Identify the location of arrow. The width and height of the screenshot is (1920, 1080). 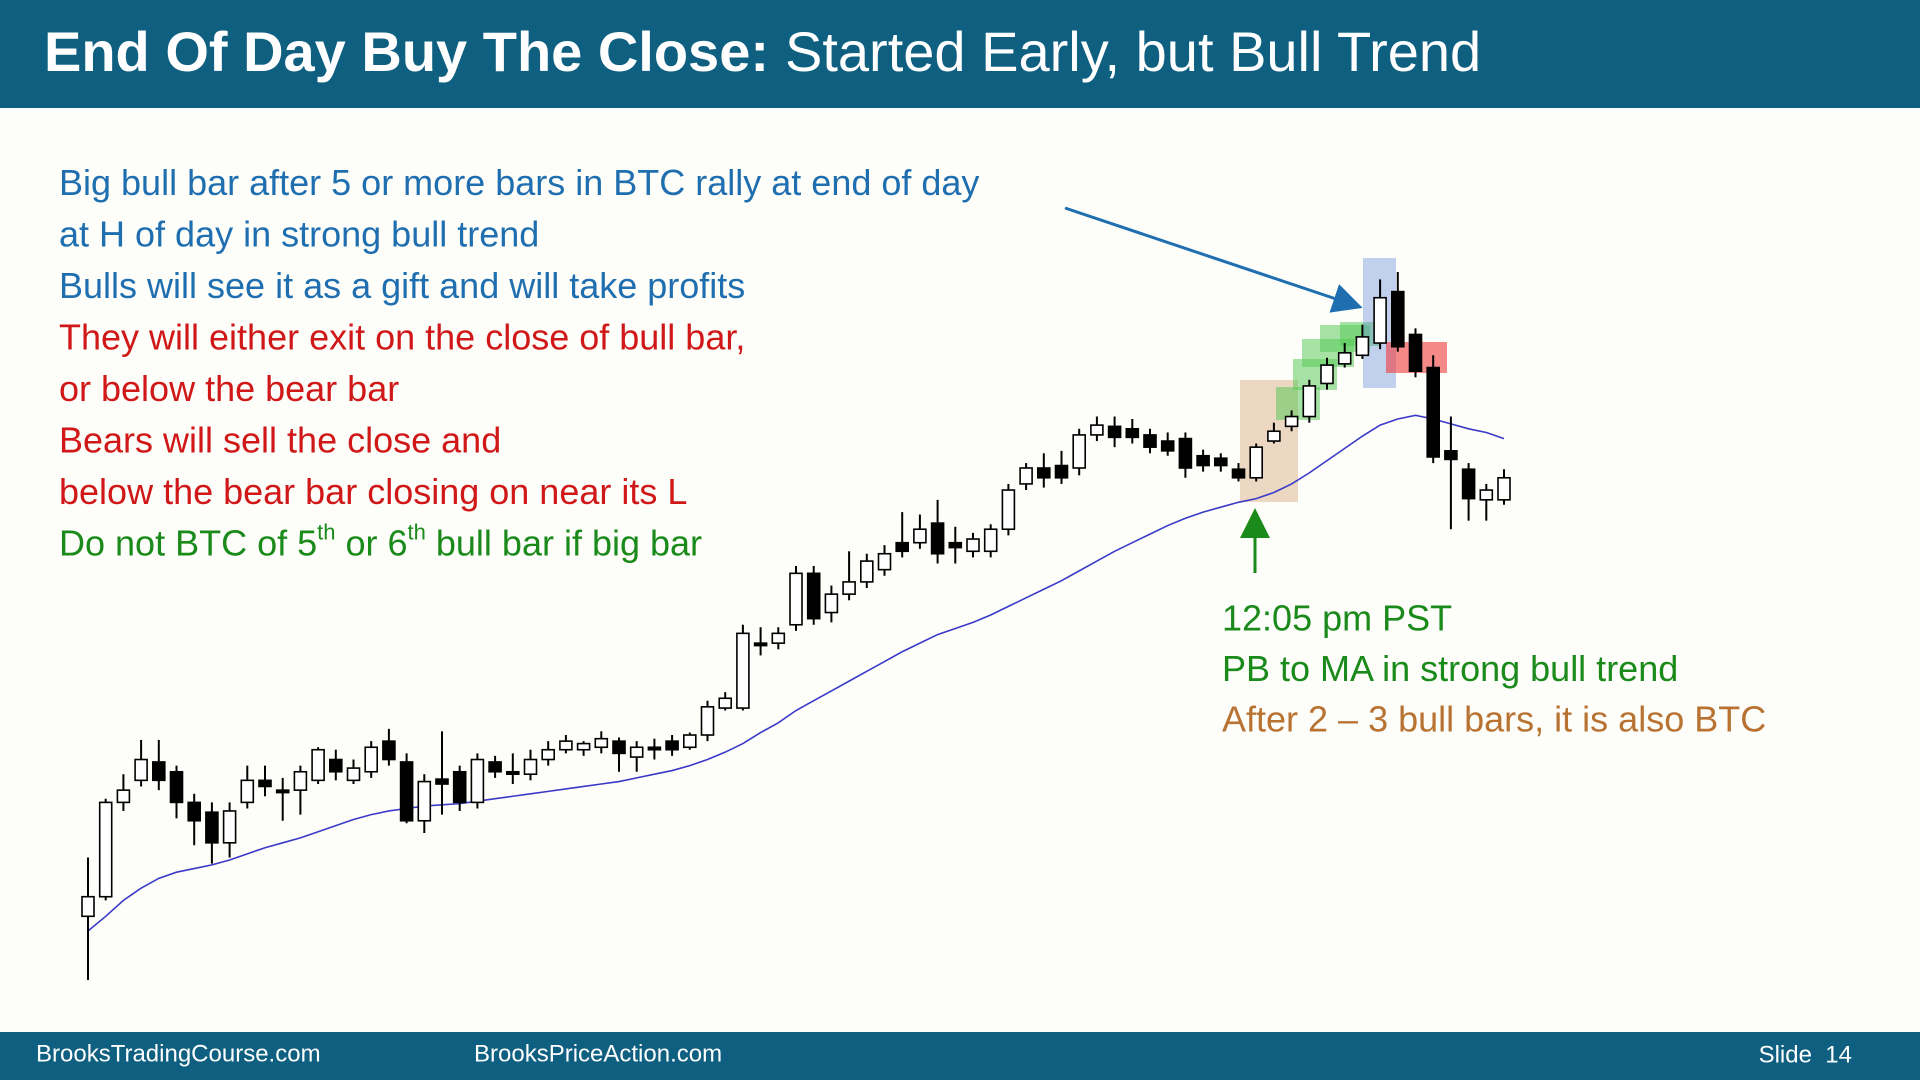
(1213, 259).